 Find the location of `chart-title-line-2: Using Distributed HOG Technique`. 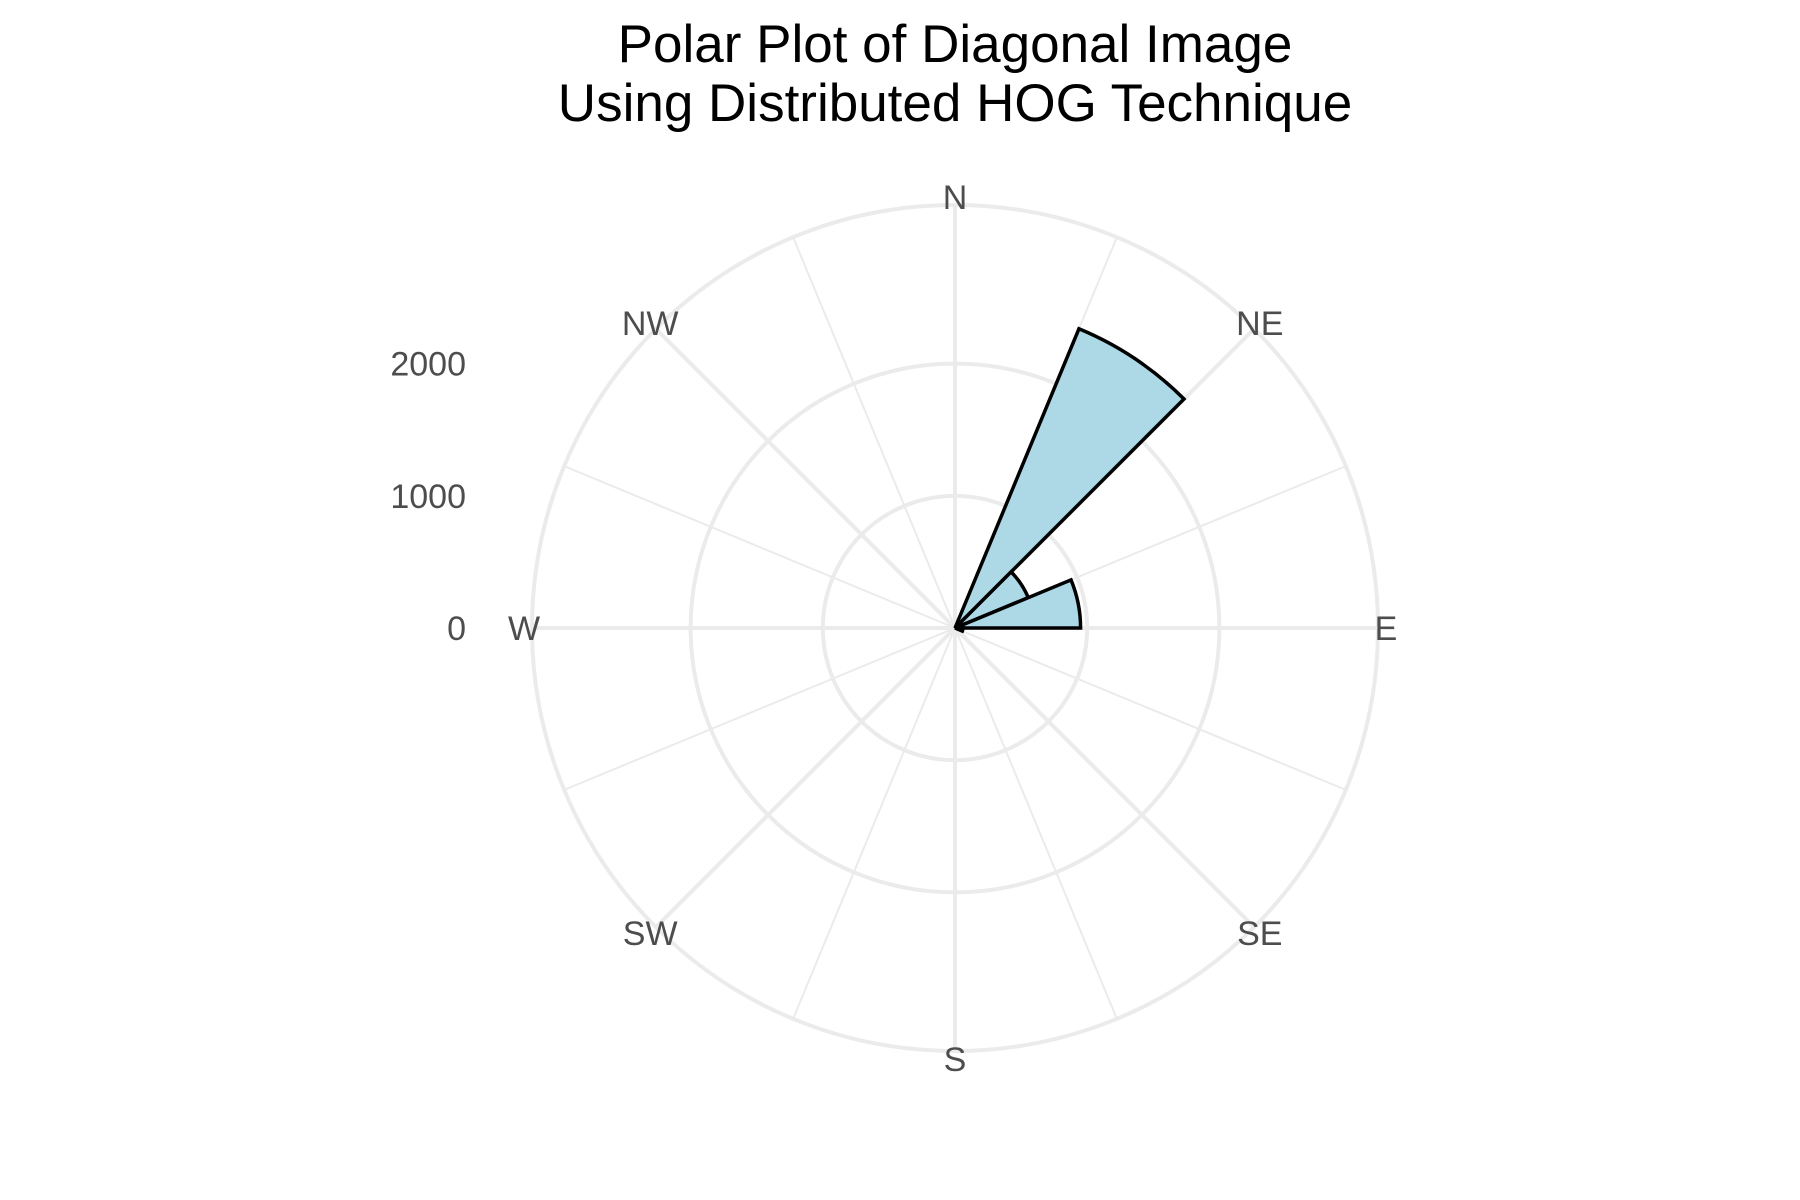

chart-title-line-2: Using Distributed HOG Technique is located at coordinates (955, 103).